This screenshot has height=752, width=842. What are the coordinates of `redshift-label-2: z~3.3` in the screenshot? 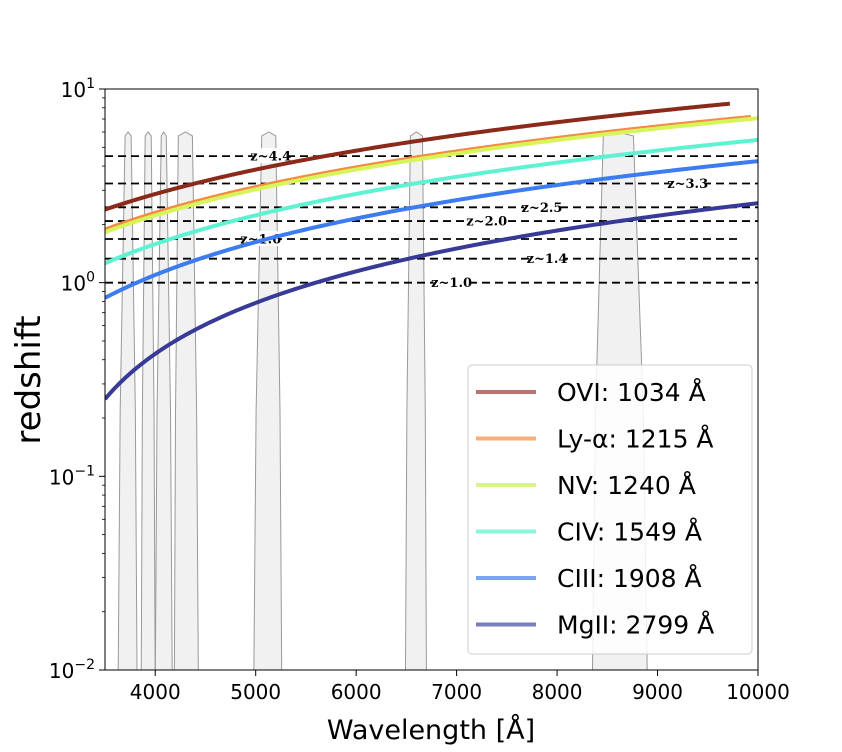 It's located at (687, 184).